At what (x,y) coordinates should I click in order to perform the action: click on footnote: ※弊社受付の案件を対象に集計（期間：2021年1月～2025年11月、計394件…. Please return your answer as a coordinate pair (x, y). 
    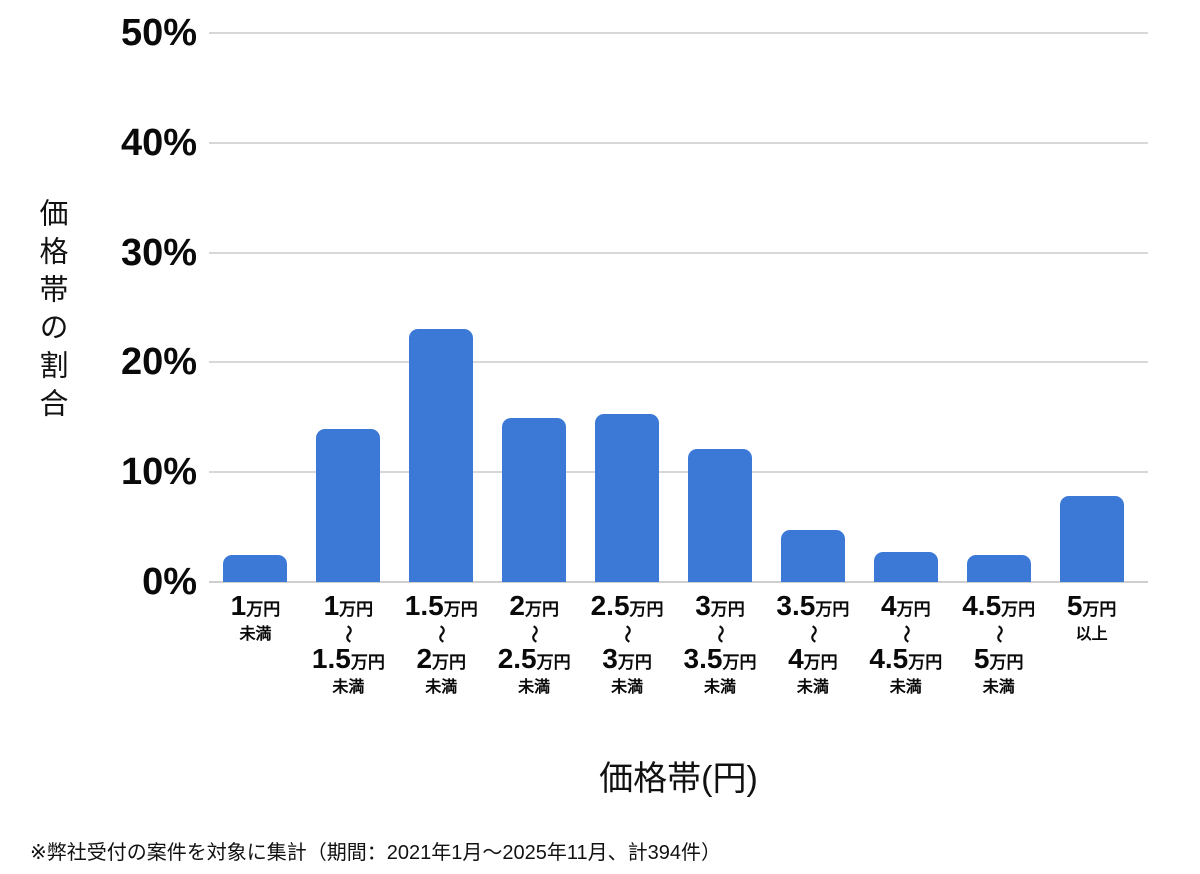
    Looking at the image, I should click on (375, 853).